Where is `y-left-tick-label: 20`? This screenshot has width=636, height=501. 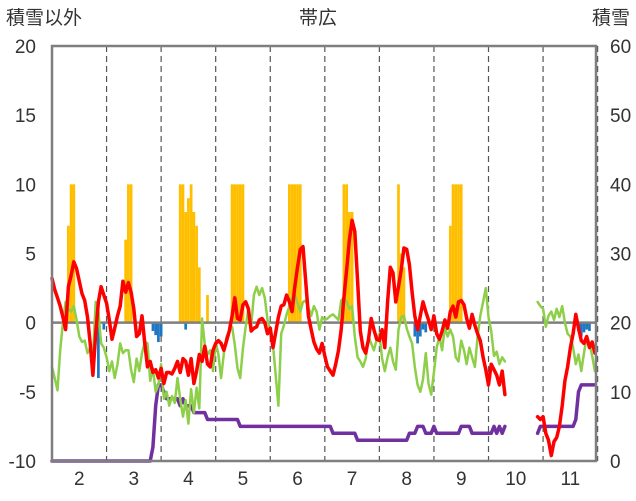 y-left-tick-label: 20 is located at coordinates (25, 47).